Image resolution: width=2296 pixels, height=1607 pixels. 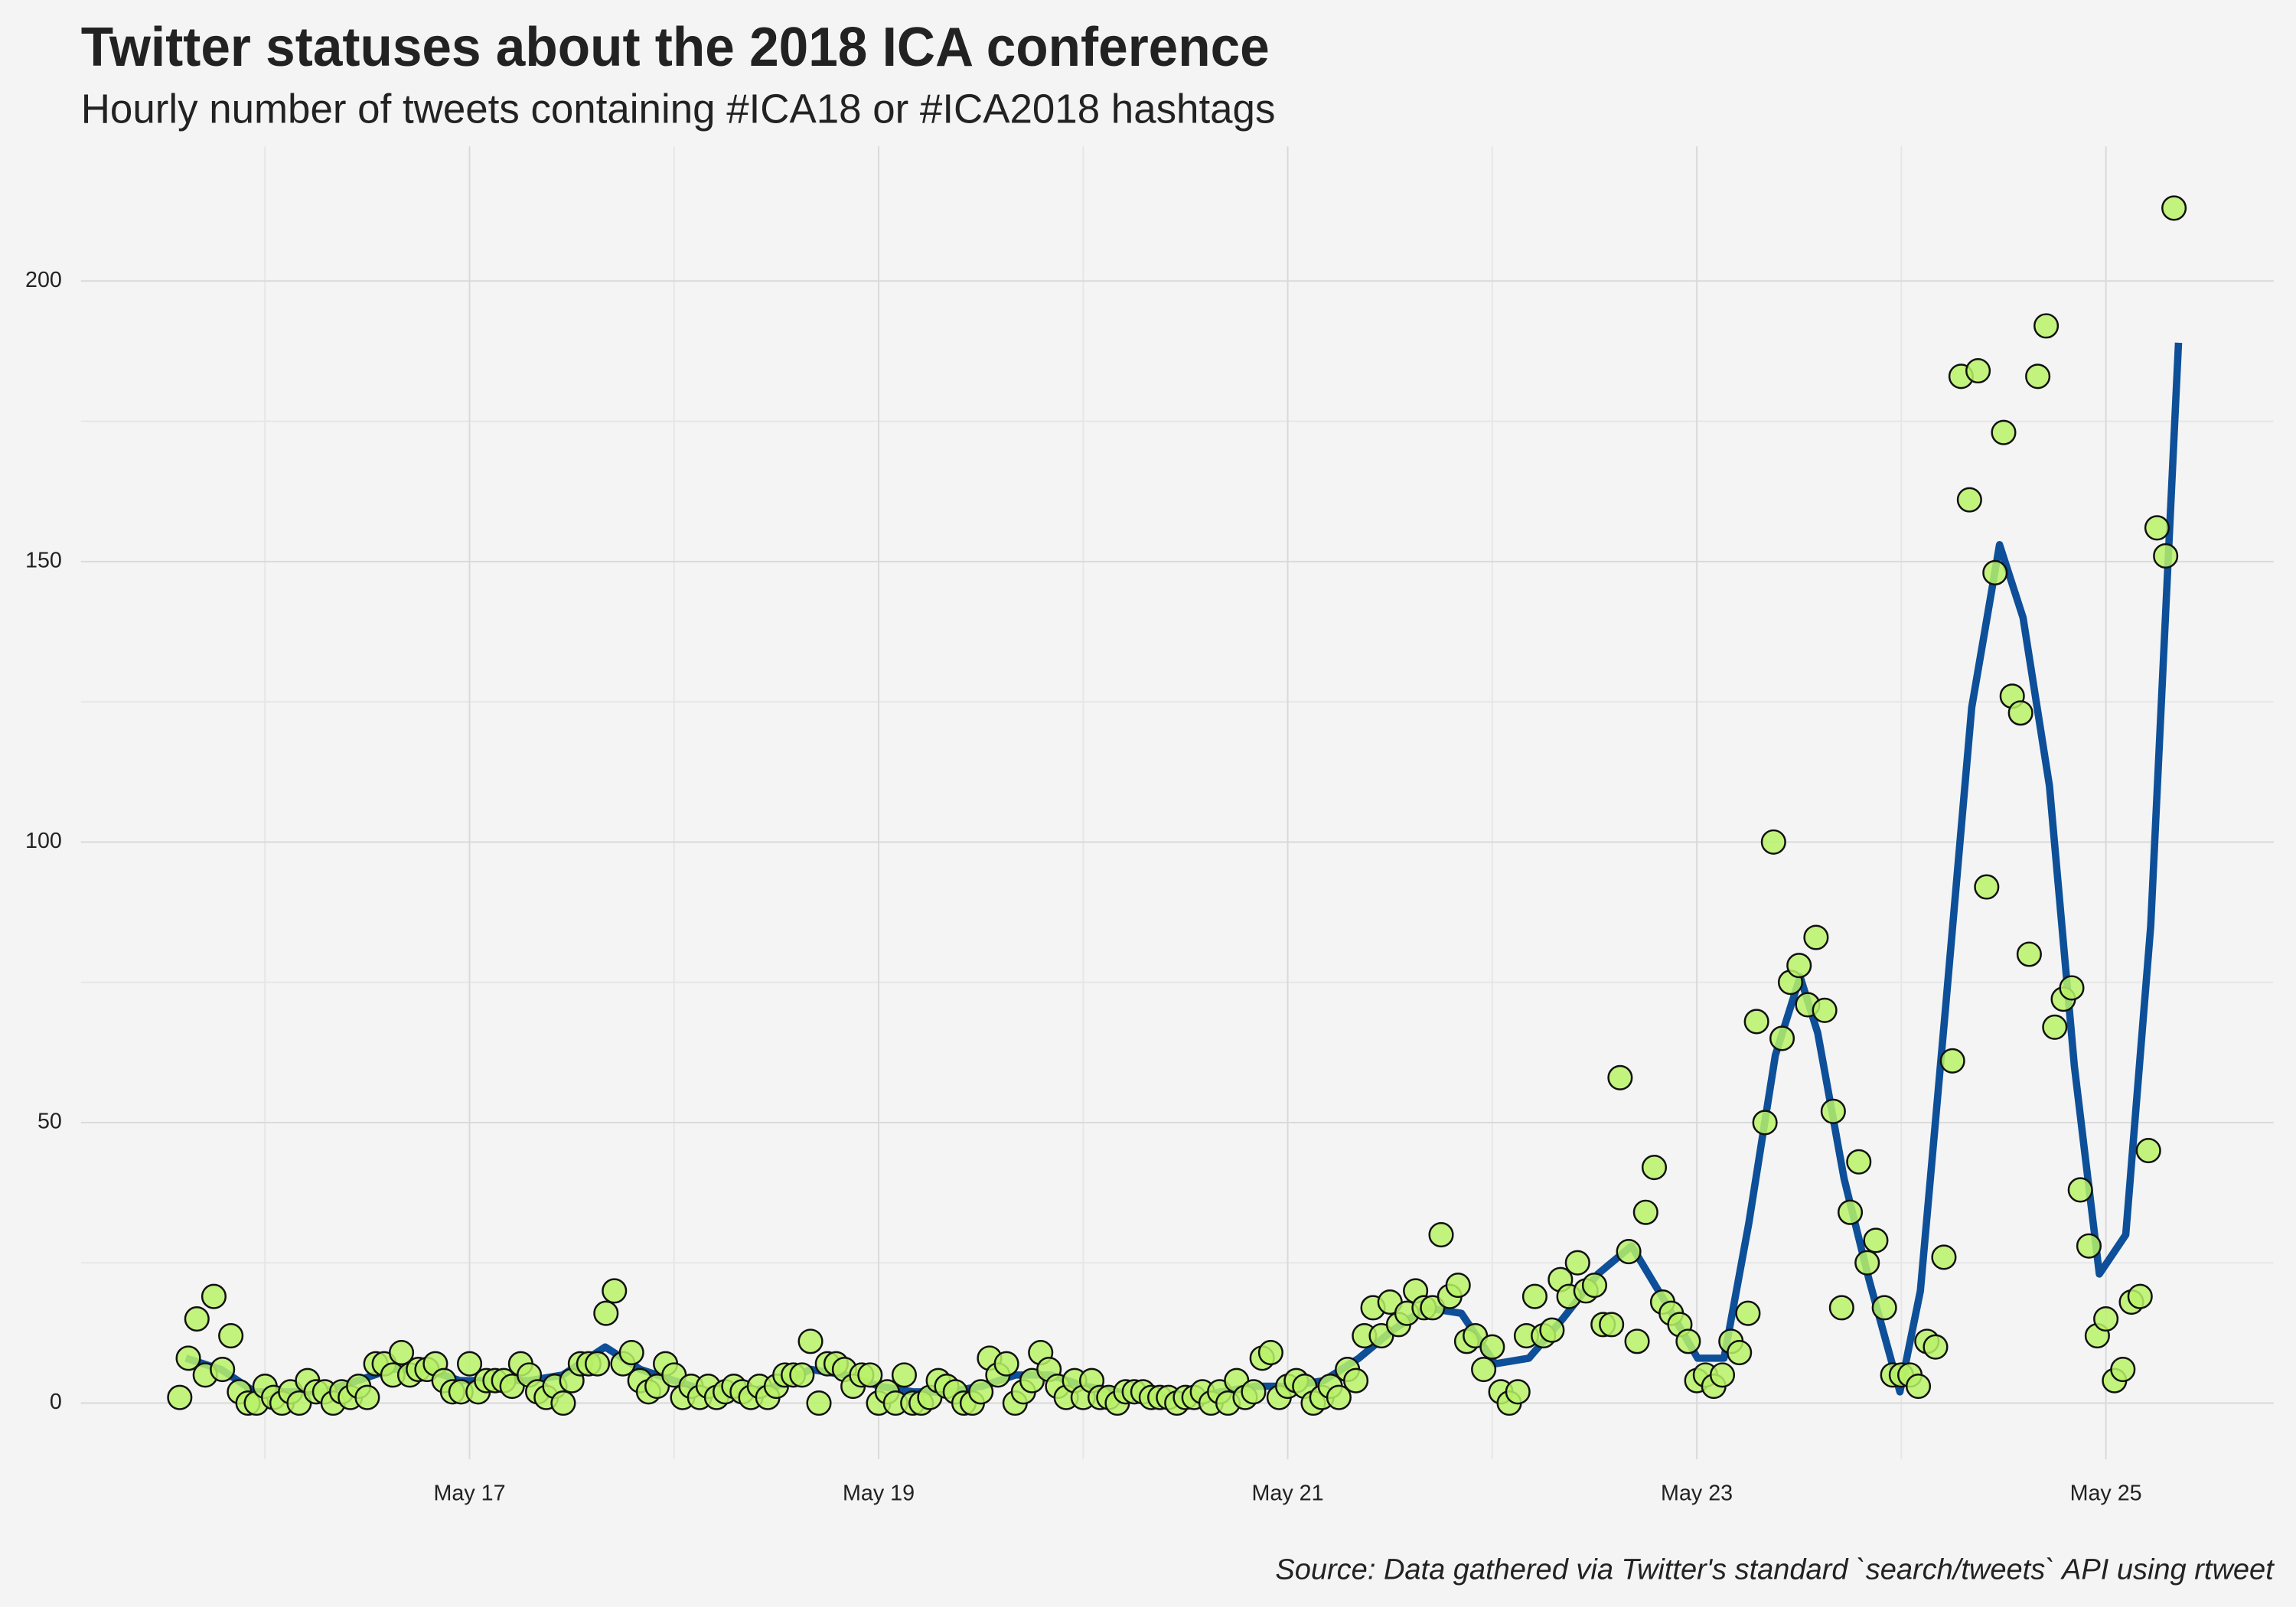 What do you see at coordinates (56, 1402) in the screenshot?
I see `y-tick-label: 0` at bounding box center [56, 1402].